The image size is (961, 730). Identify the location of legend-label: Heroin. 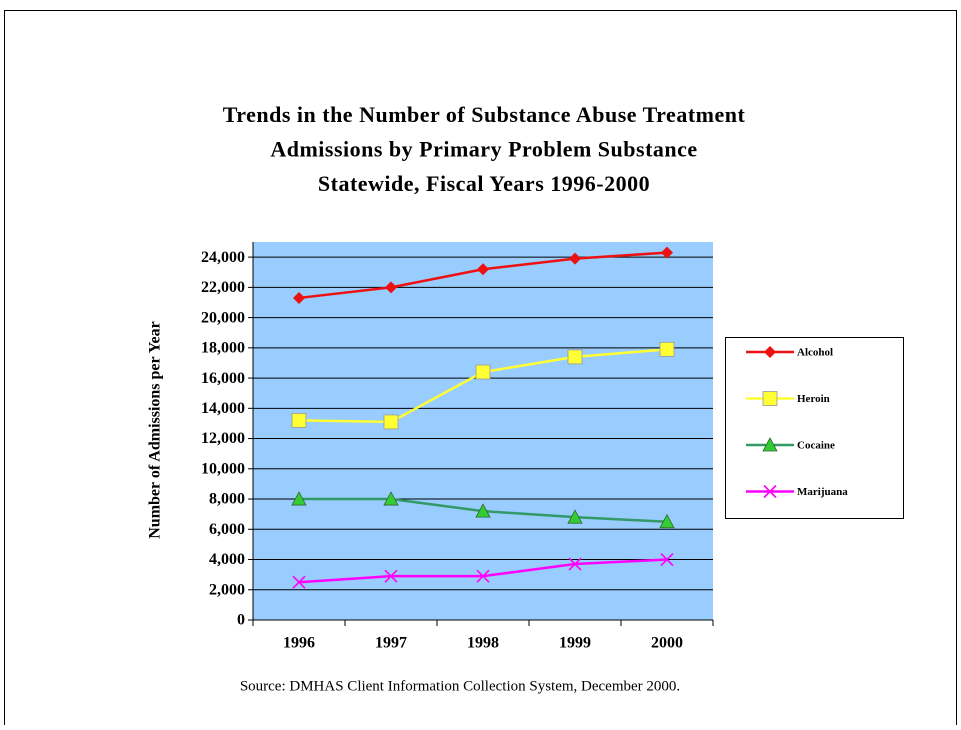
(813, 399).